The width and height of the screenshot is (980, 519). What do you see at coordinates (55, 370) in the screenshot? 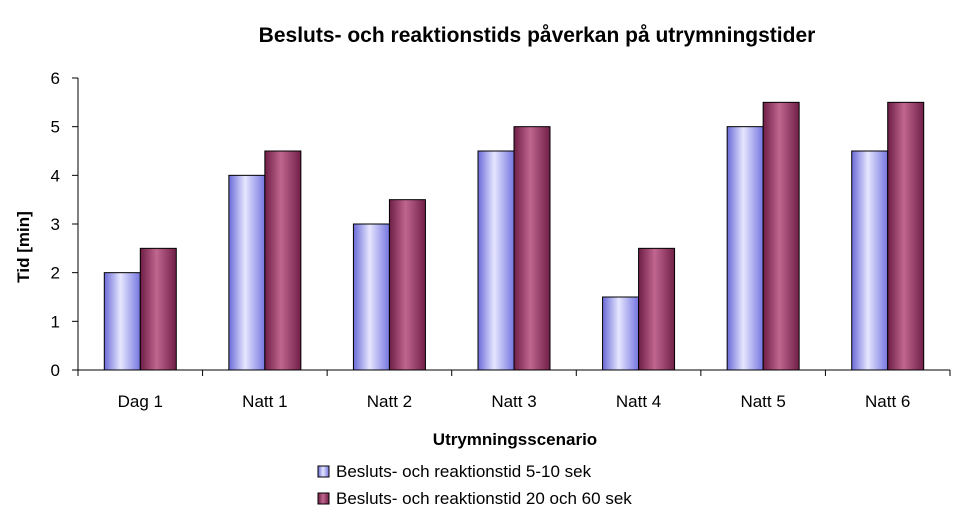
I see `y-tick-label: 0` at bounding box center [55, 370].